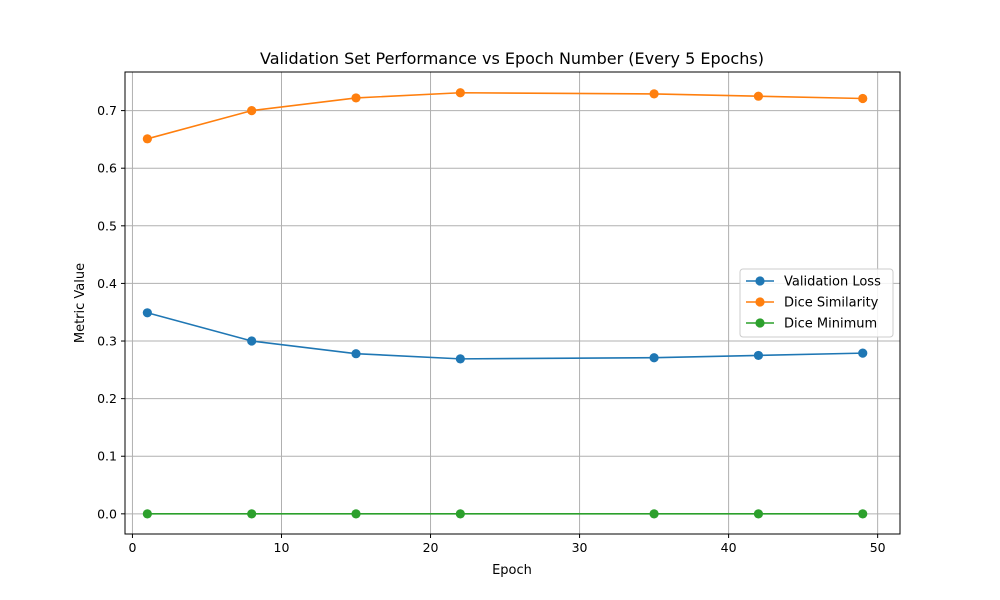 Image resolution: width=1000 pixels, height=600 pixels. Describe the element at coordinates (107, 283) in the screenshot. I see `y-tick-label: 0.4` at that location.